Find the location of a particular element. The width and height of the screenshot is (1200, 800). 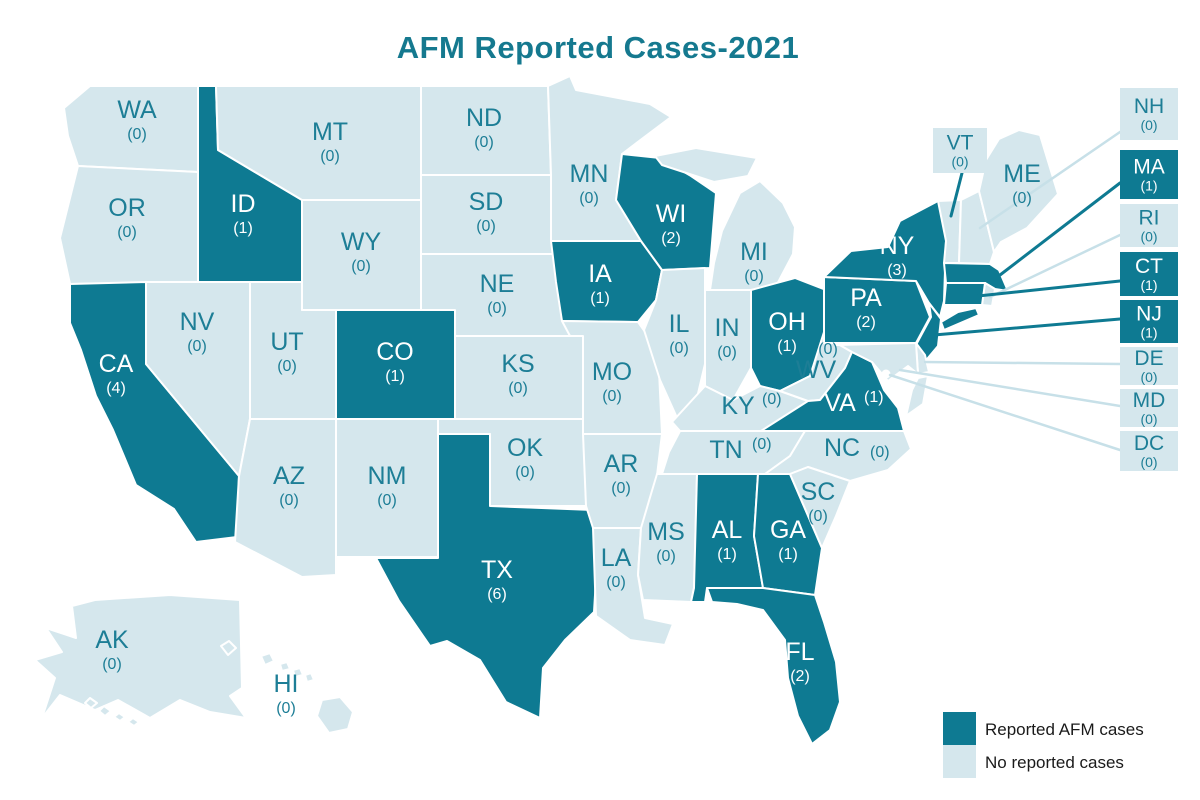

state-count-wy: (0) is located at coordinates (361, 266).